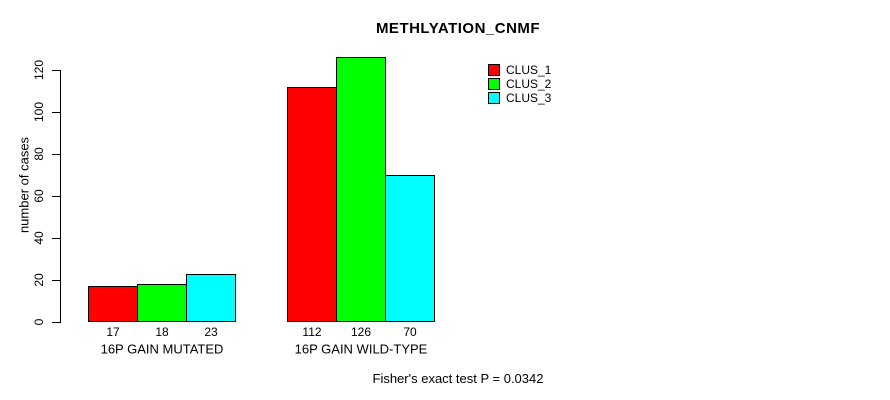 This screenshot has width=890, height=400. What do you see at coordinates (39, 154) in the screenshot?
I see `y-tick-label: 80` at bounding box center [39, 154].